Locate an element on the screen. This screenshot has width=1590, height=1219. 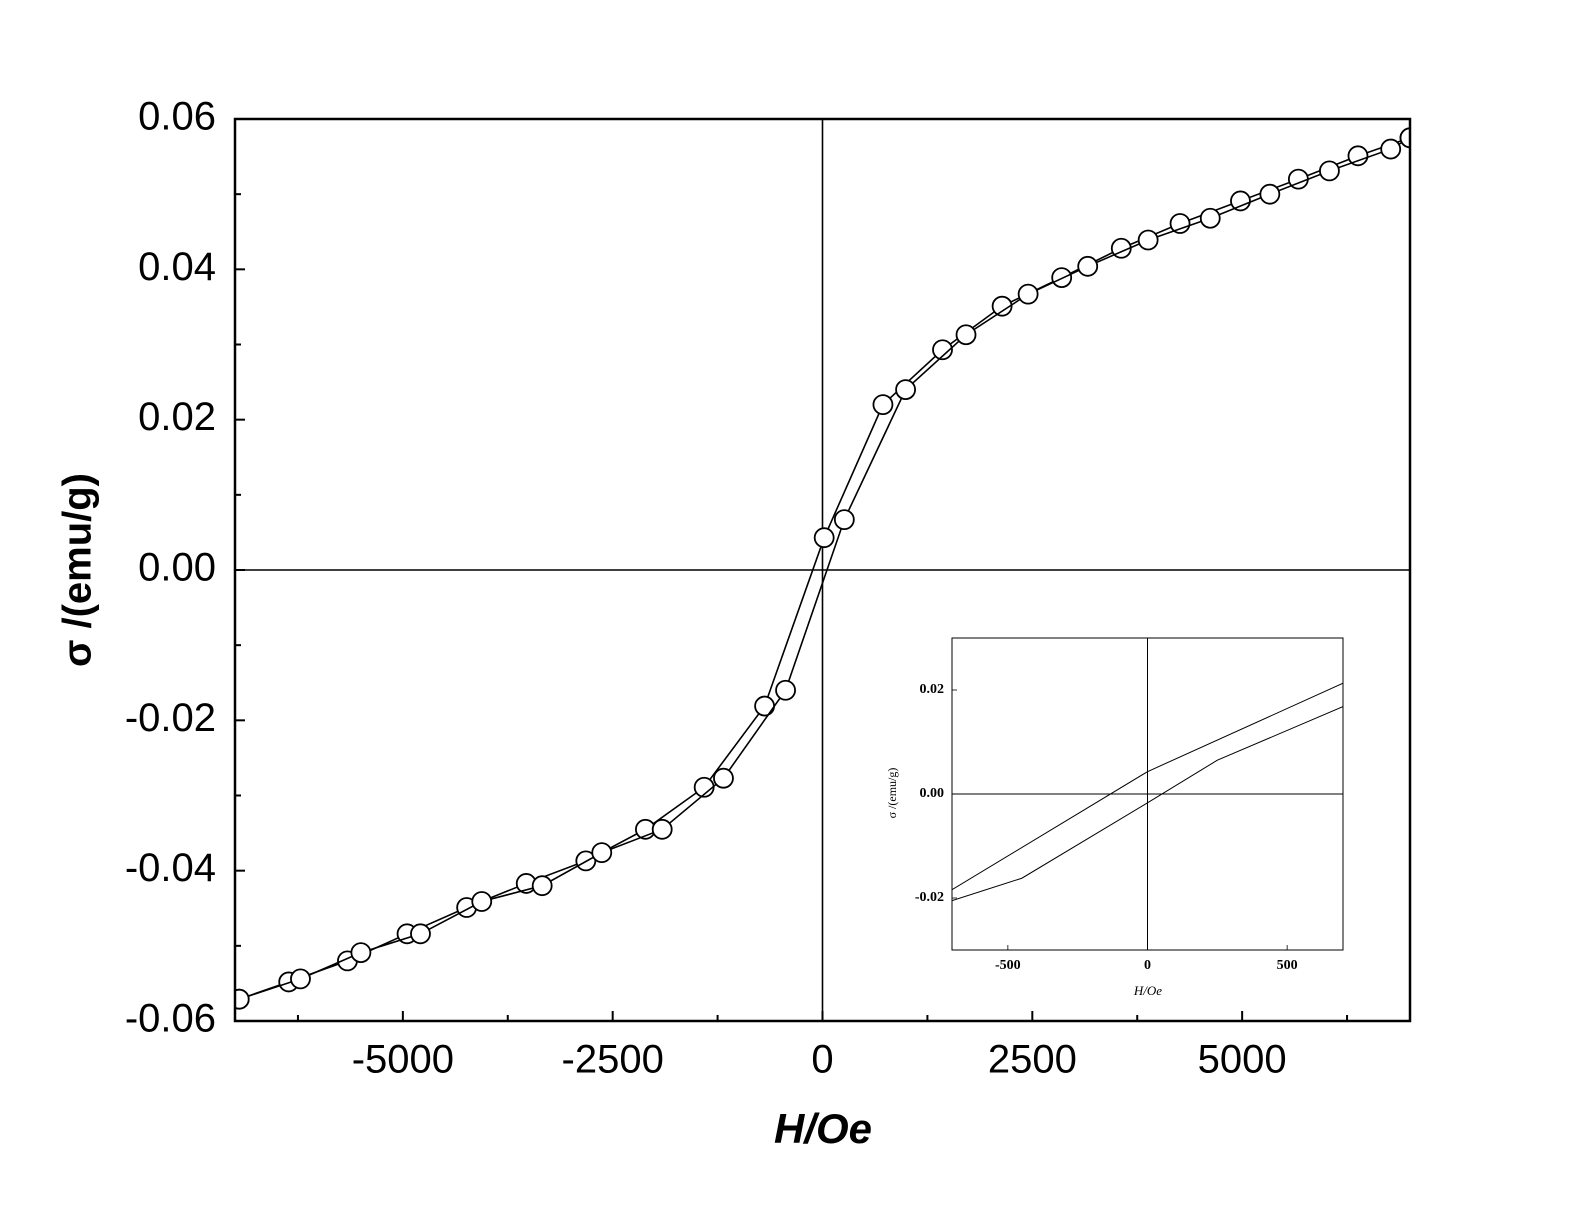
x-tick-label: 500 is located at coordinates (1287, 965).